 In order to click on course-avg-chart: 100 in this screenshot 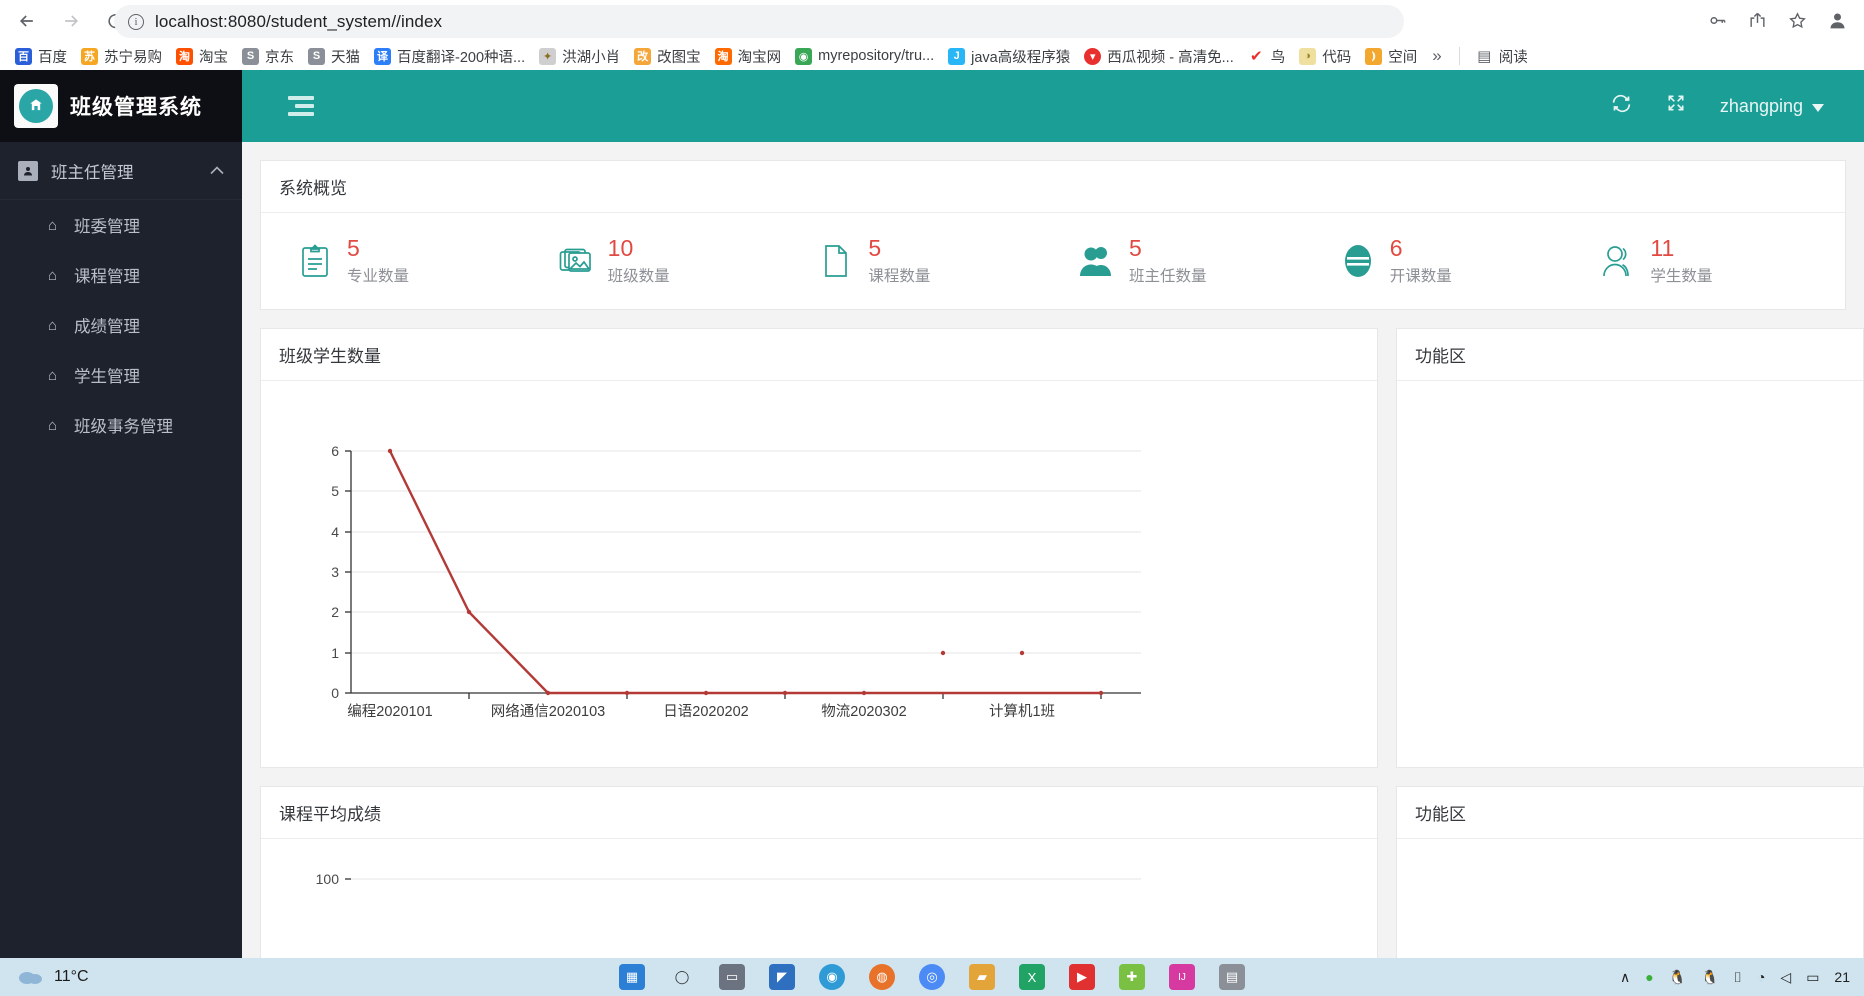, I will do `click(819, 898)`.